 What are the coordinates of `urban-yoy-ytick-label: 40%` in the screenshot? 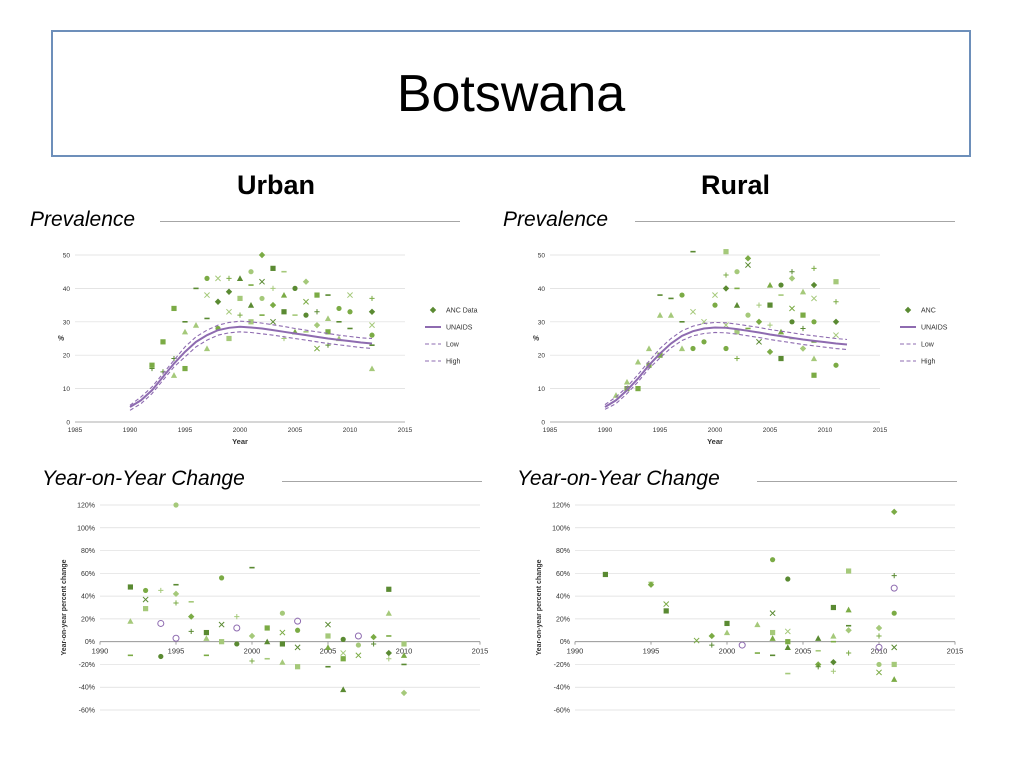 It's located at (88, 597).